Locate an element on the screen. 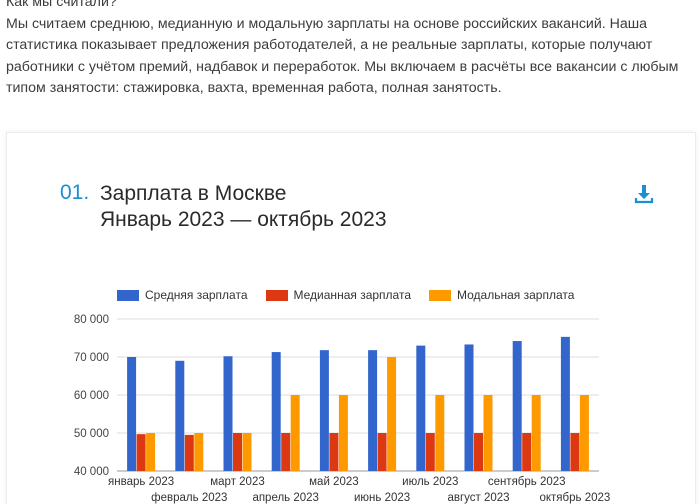  x-tick-label: апрель 2023 is located at coordinates (285, 498).